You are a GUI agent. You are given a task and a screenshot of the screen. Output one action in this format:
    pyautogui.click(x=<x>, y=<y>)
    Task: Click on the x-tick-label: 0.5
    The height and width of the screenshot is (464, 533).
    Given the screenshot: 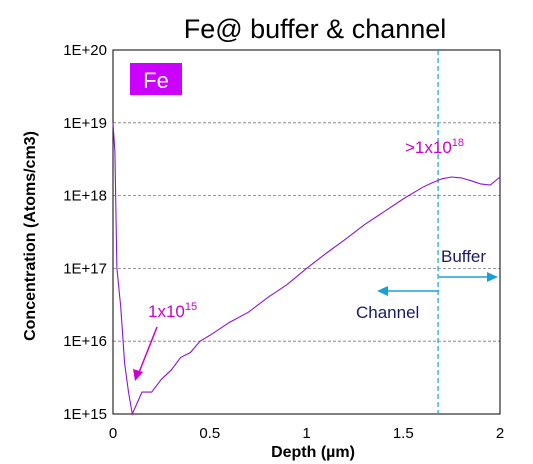 What is the action you would take?
    pyautogui.click(x=209, y=433)
    